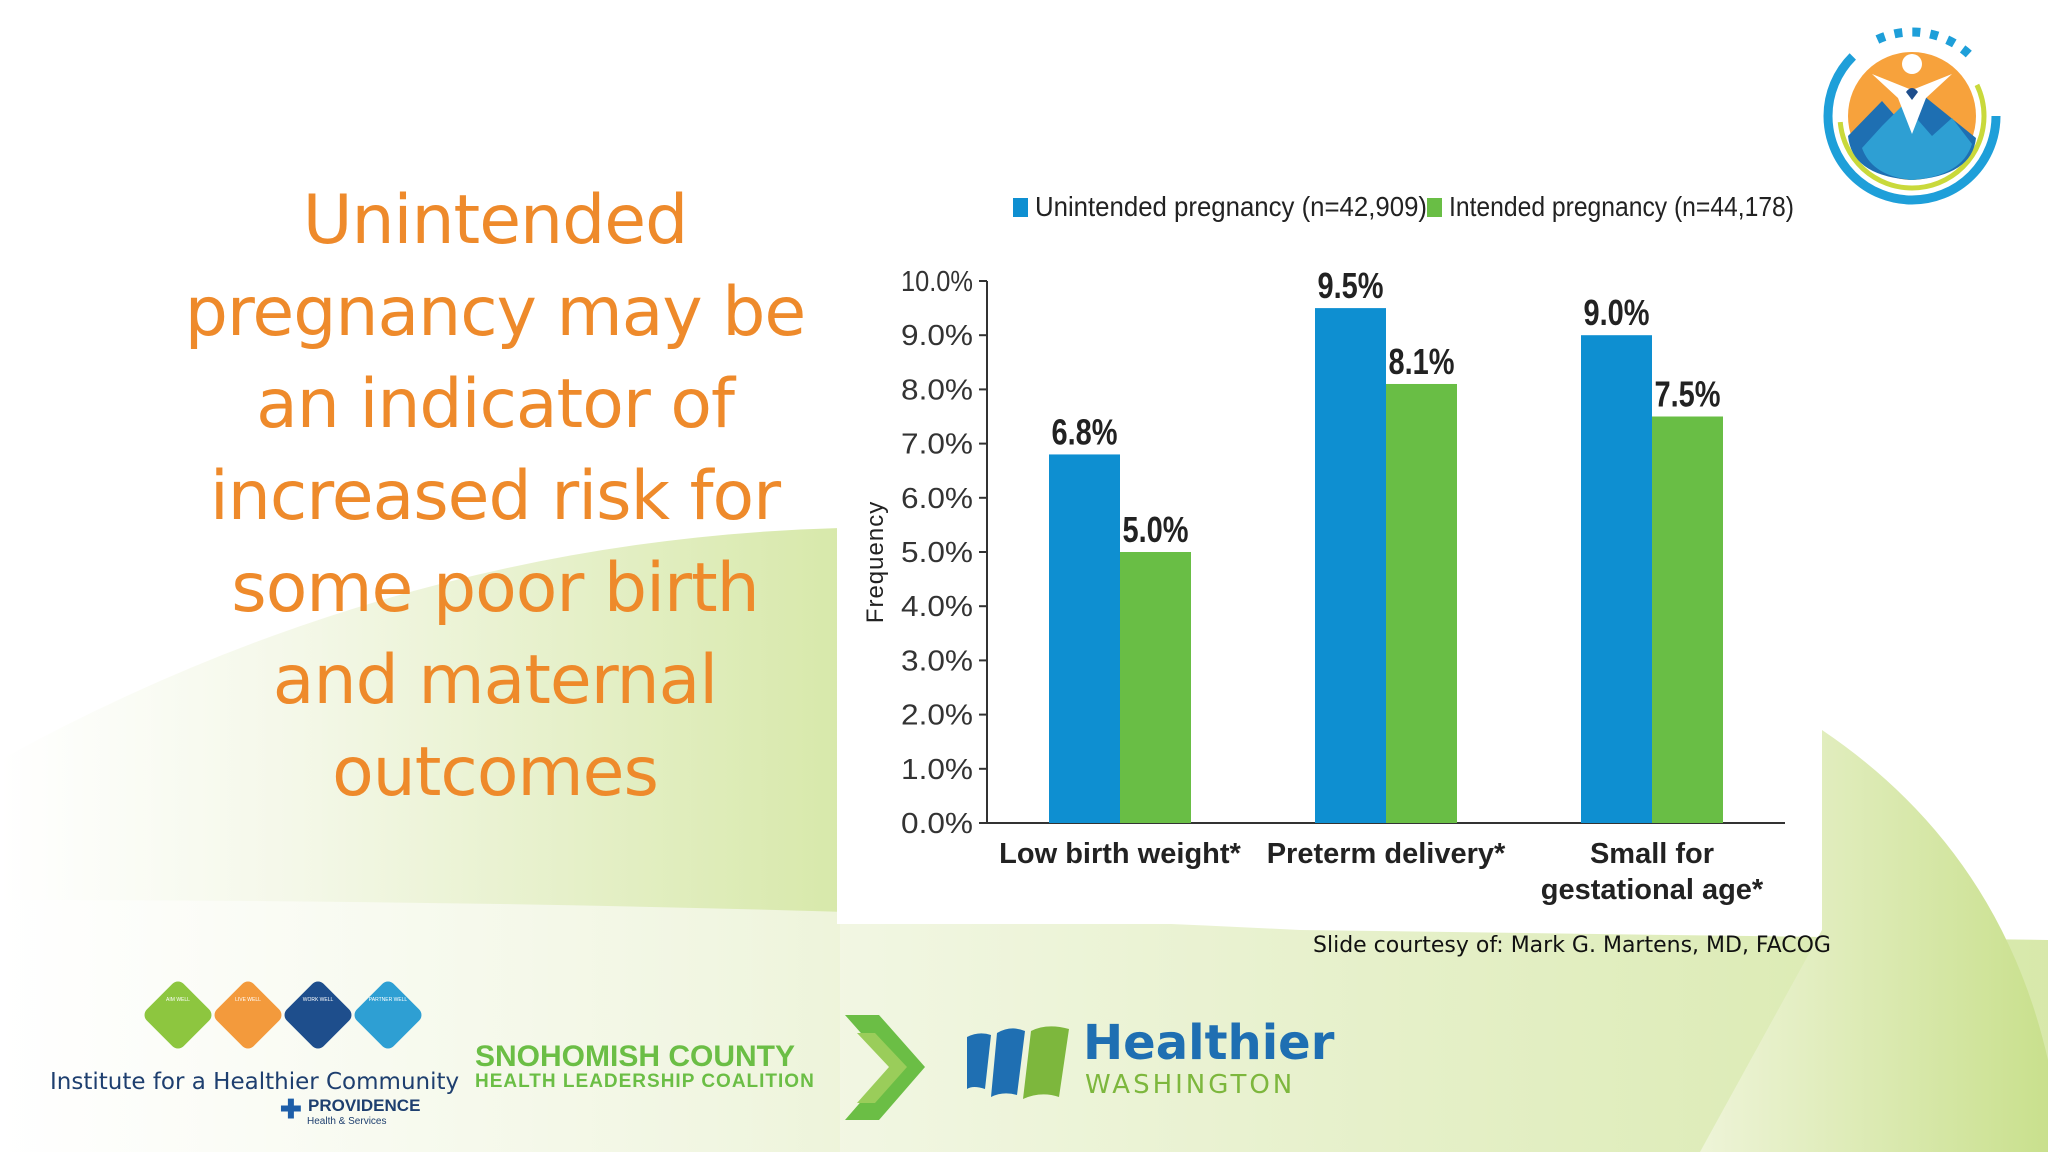  Describe the element at coordinates (937, 282) in the screenshot. I see `y-tick-label: 10.0%` at that location.